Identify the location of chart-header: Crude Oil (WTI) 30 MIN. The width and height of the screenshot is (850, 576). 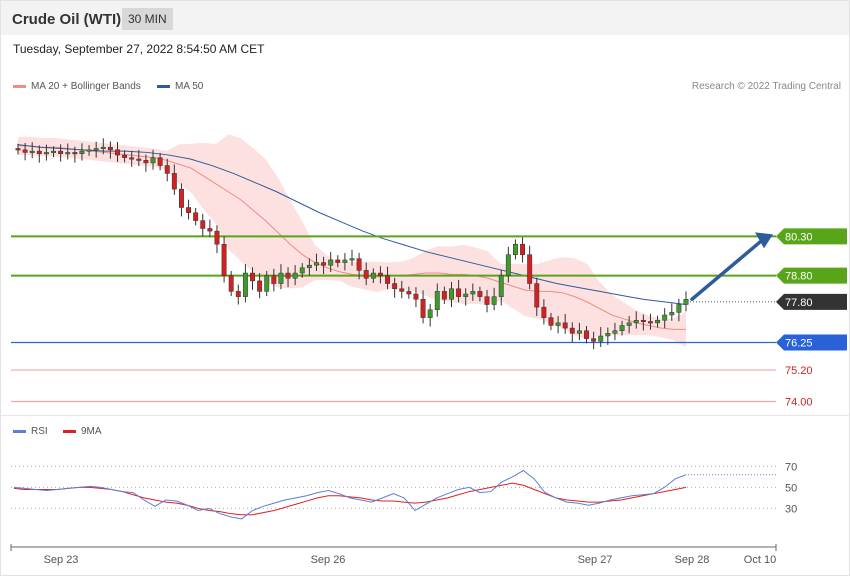
(425, 18).